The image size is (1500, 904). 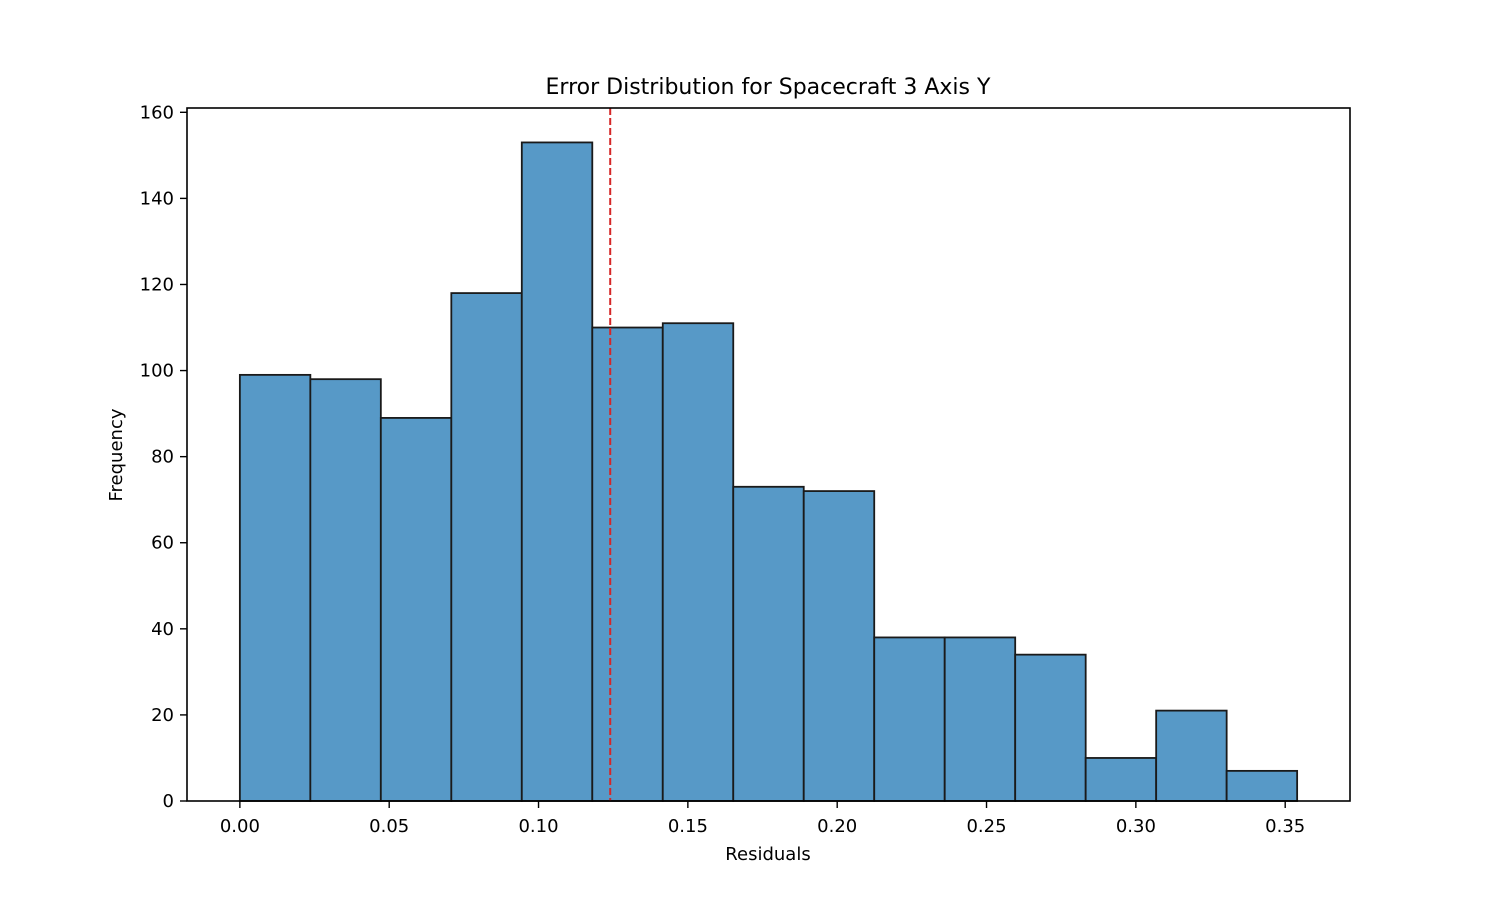 What do you see at coordinates (389, 826) in the screenshot?
I see `x-tick-label: 0.05` at bounding box center [389, 826].